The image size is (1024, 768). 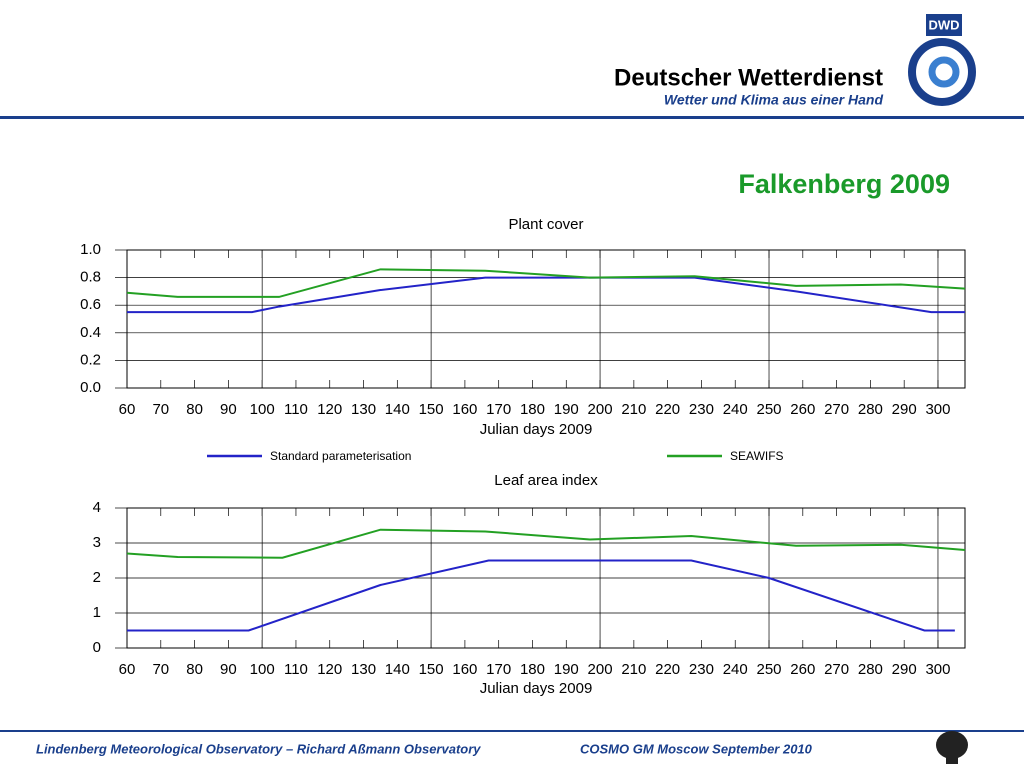 I want to click on slide-title: Falkenberg 2009, so click(x=844, y=184).